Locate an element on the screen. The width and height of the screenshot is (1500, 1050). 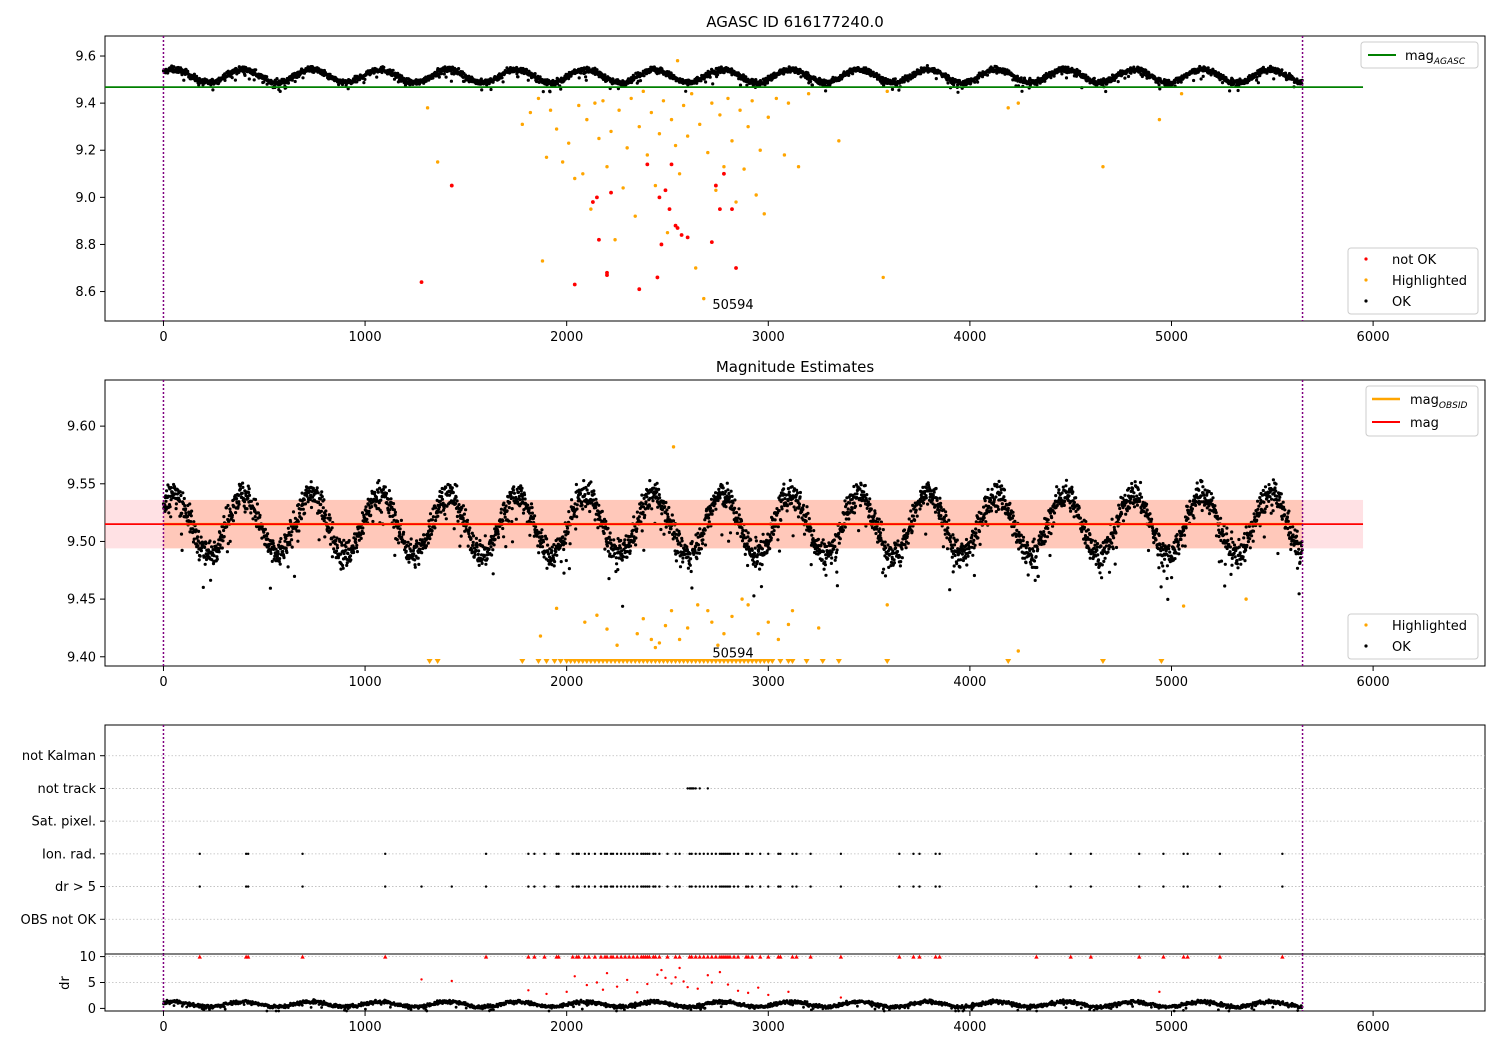
agasc-obsid-label: 50594 is located at coordinates (732, 305).